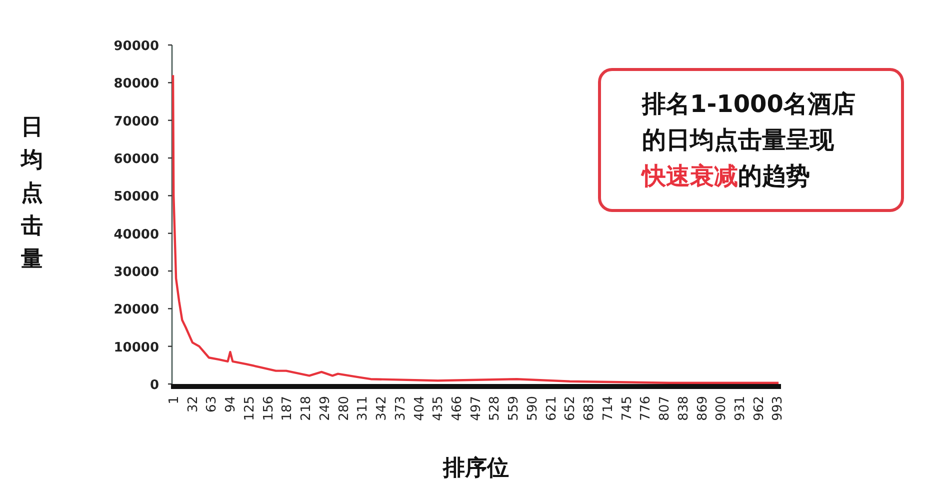  Describe the element at coordinates (749, 122) in the screenshot. I see `annotation: 排名1-1000名酒店的日均点击量呈现` at that location.